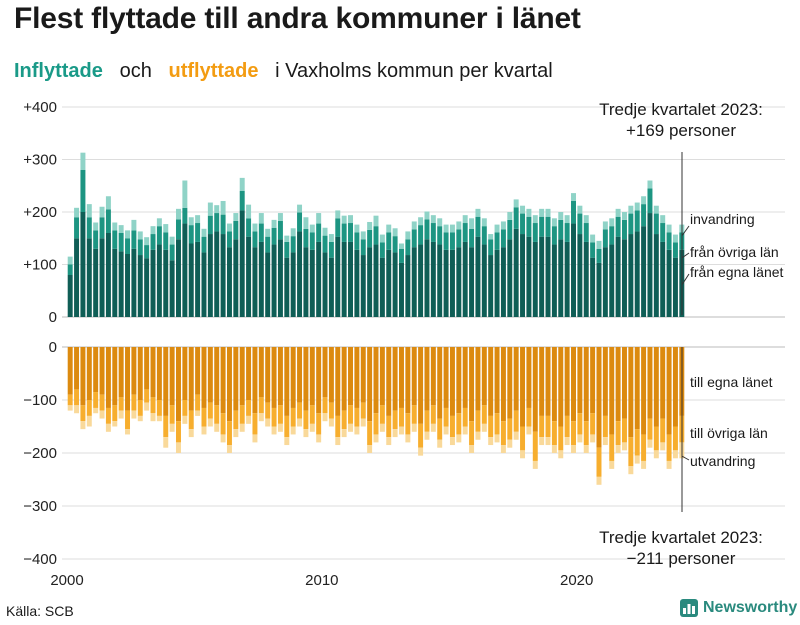 The image size is (800, 625). Describe the element at coordinates (40, 212) in the screenshot. I see `y-tick-label-top: +200` at that location.